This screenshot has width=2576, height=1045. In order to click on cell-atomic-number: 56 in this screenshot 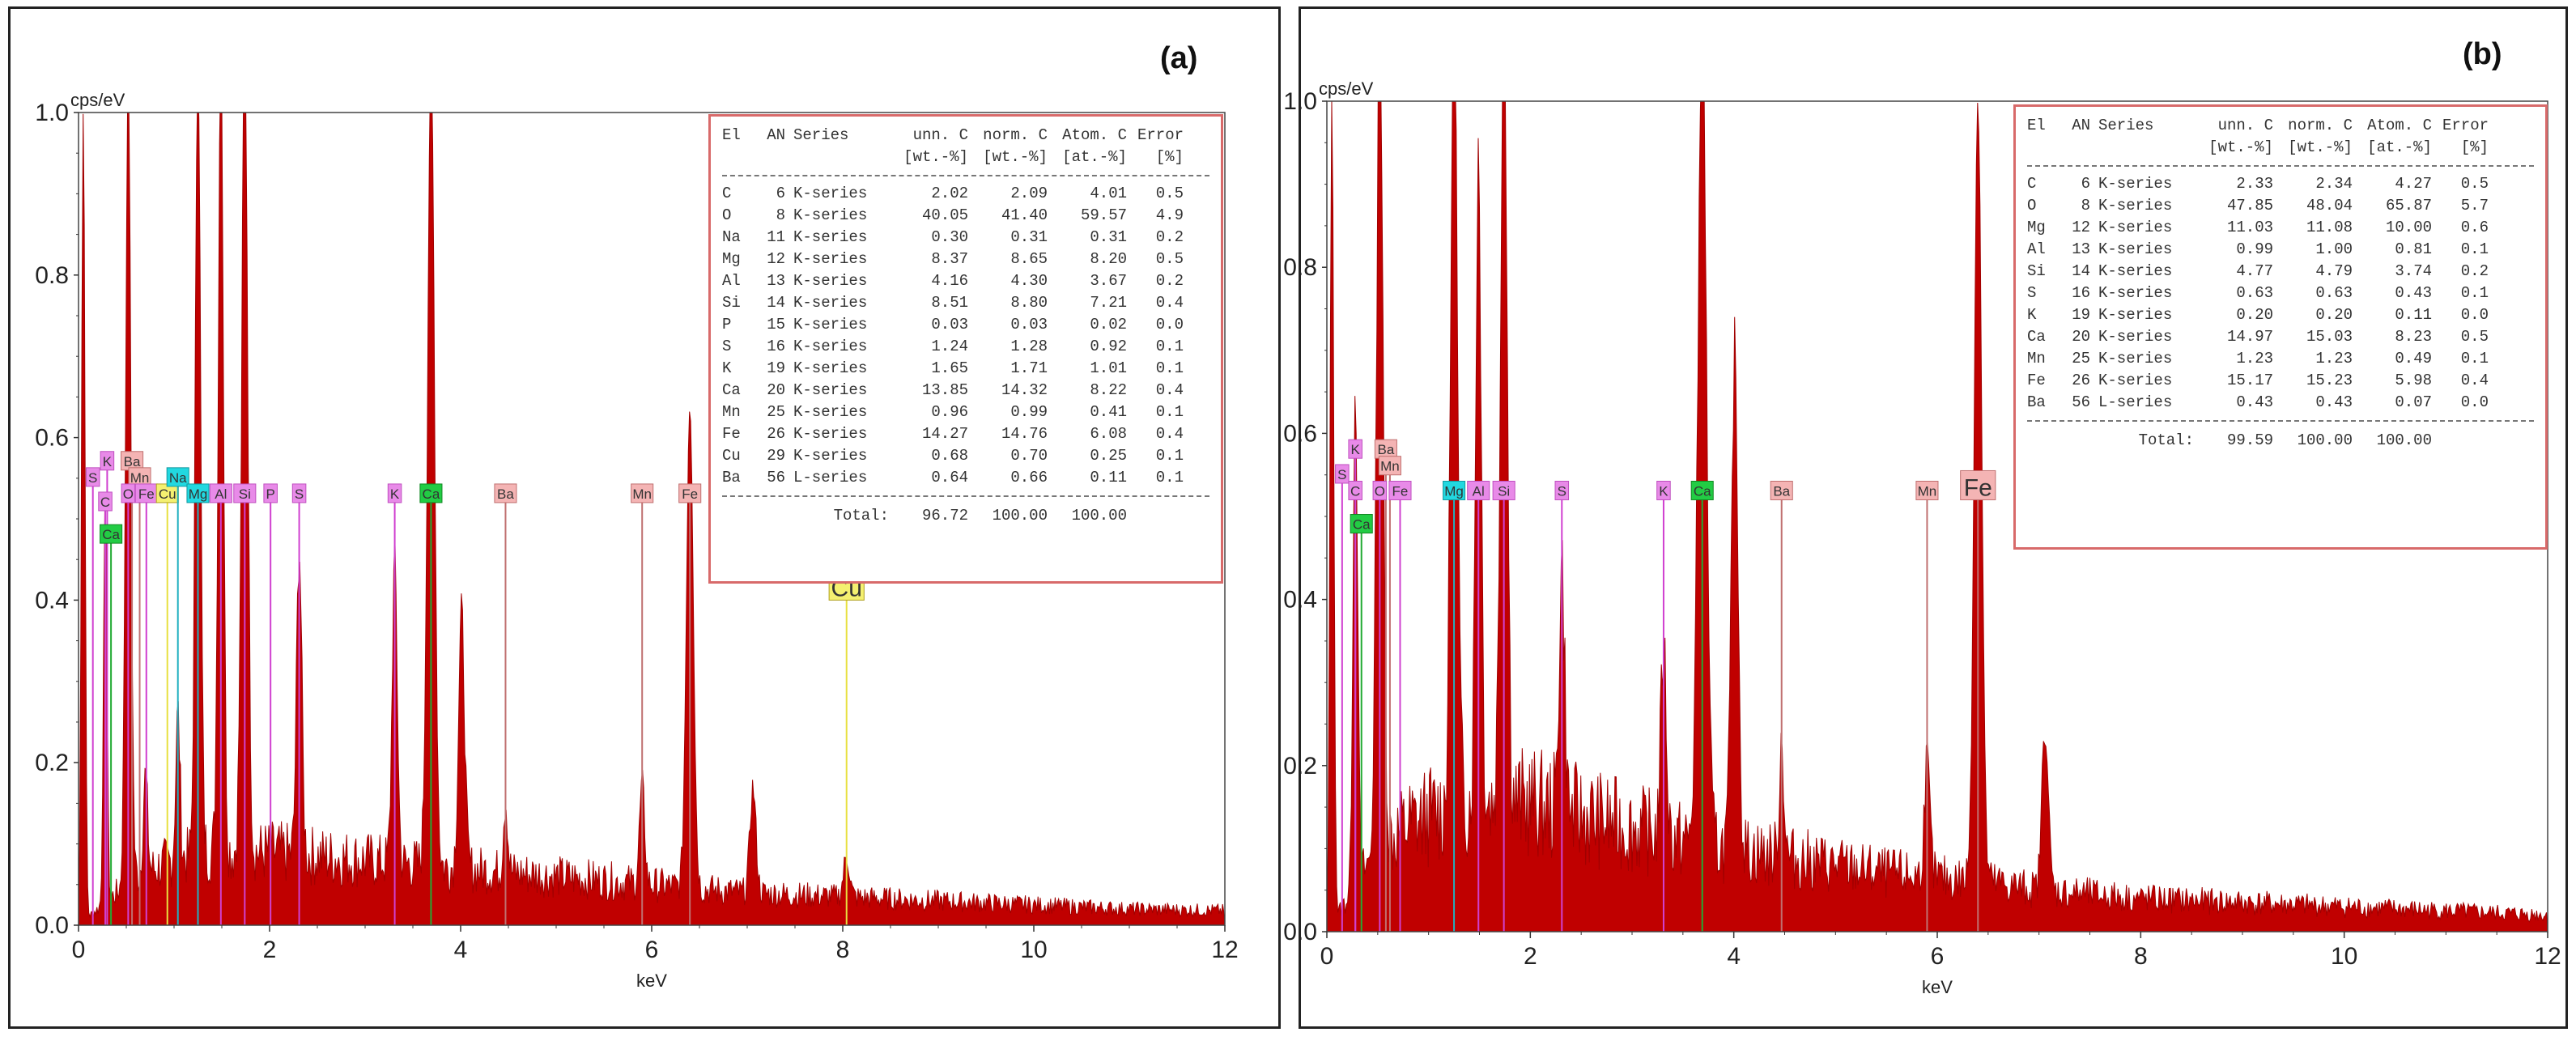, I will do `click(776, 477)`.